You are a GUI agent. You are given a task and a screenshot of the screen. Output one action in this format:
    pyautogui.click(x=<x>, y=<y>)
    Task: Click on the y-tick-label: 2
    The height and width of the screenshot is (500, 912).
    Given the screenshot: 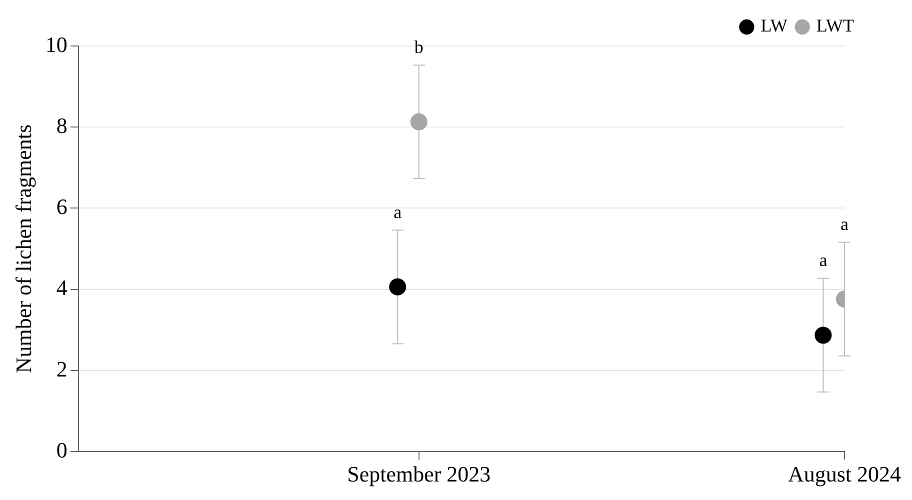 What is the action you would take?
    pyautogui.click(x=62, y=369)
    